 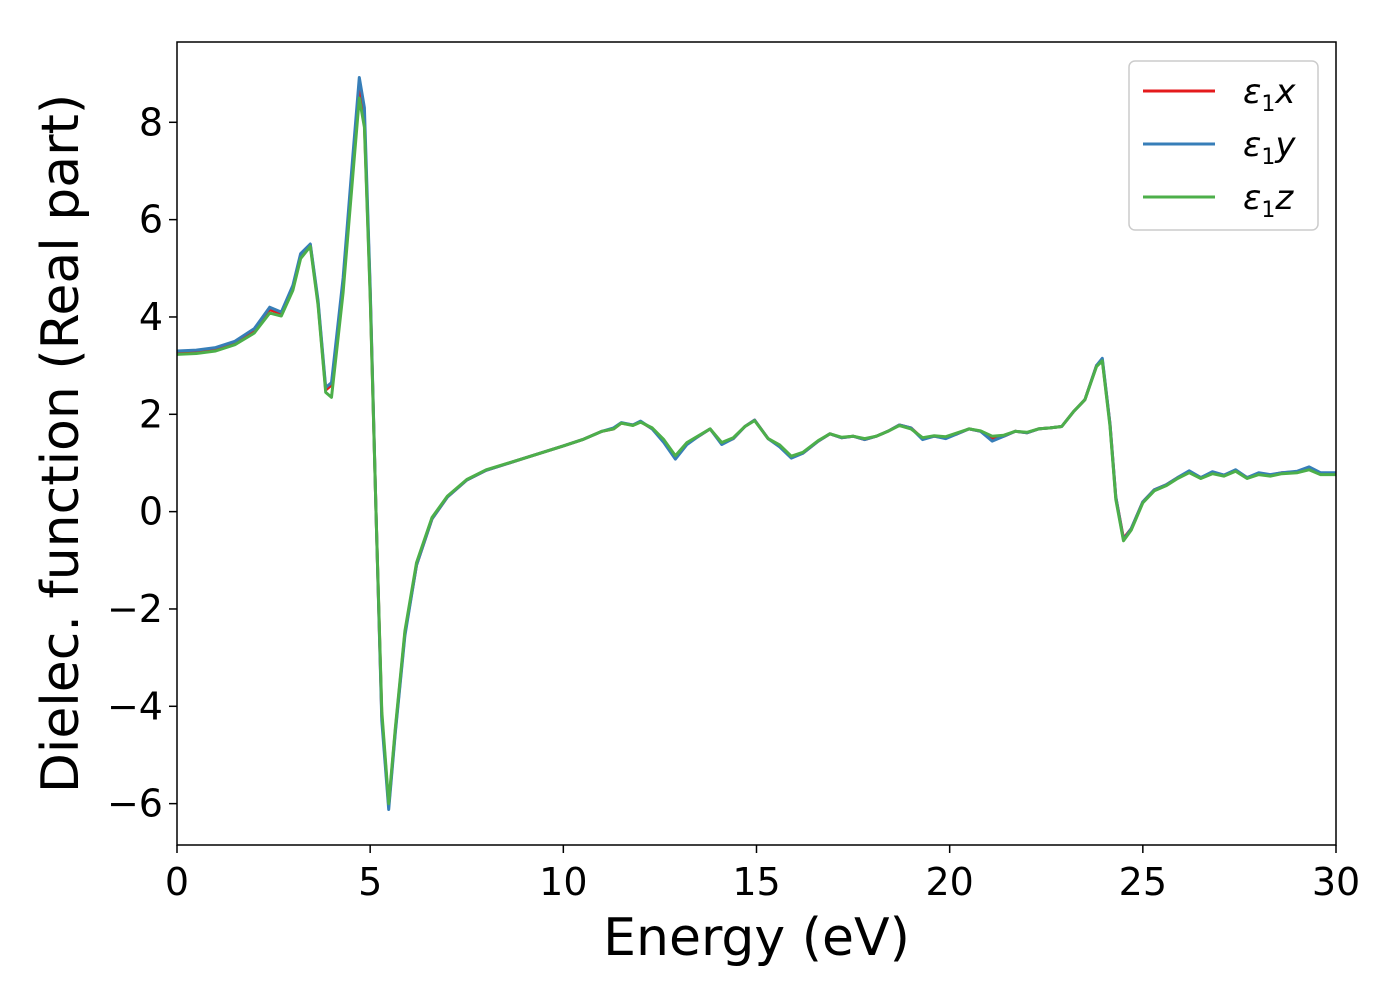 I want to click on x-tick-label: 10, so click(x=563, y=882).